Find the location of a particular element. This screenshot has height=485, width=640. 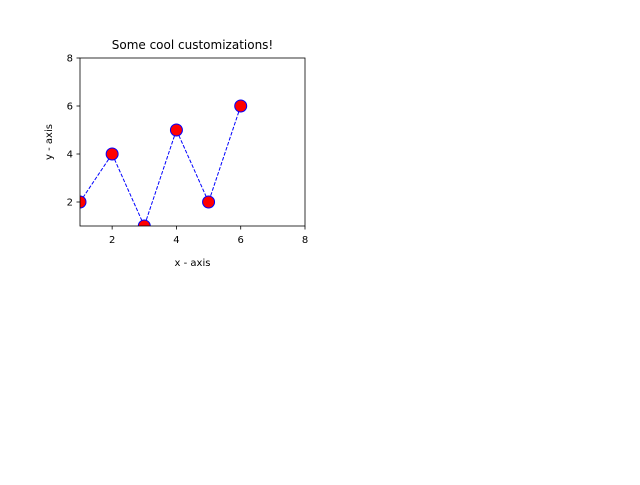

y-tick-label: 8 is located at coordinates (70, 59).